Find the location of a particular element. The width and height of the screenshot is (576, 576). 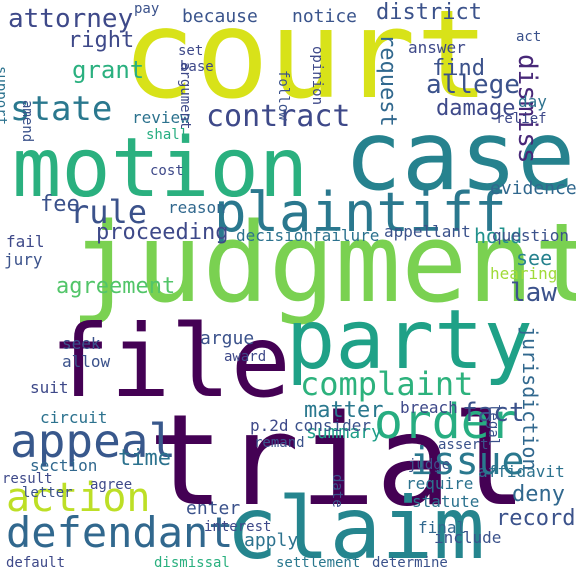

word: defendant is located at coordinates (120, 532).